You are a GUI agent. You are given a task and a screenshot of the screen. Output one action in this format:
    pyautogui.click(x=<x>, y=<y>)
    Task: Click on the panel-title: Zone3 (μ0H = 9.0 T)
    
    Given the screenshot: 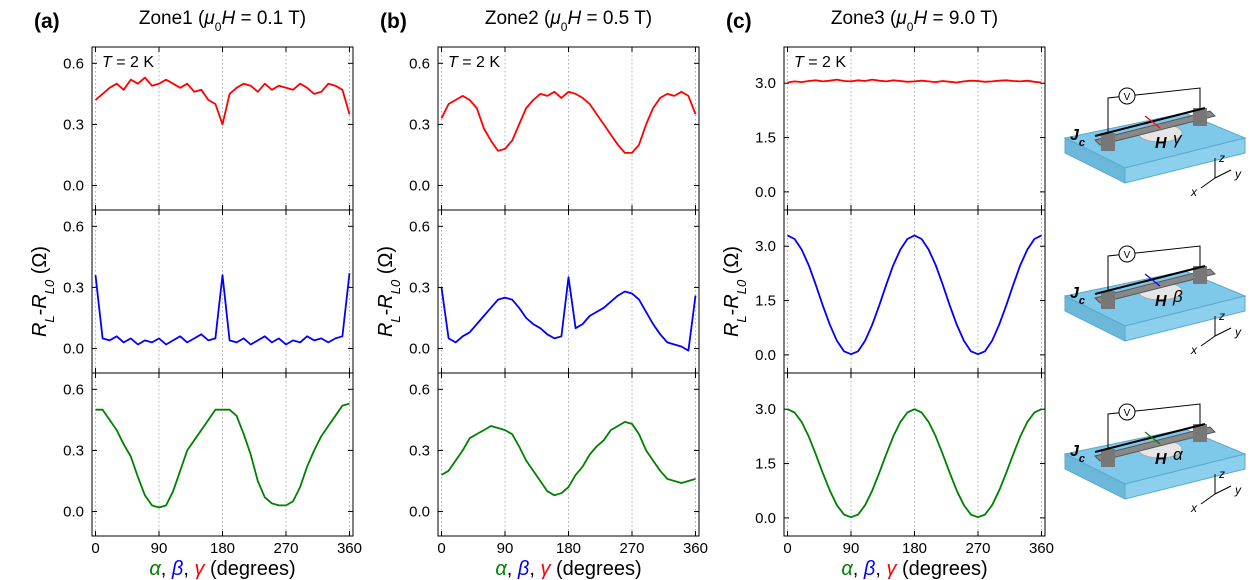 What is the action you would take?
    pyautogui.click(x=914, y=21)
    